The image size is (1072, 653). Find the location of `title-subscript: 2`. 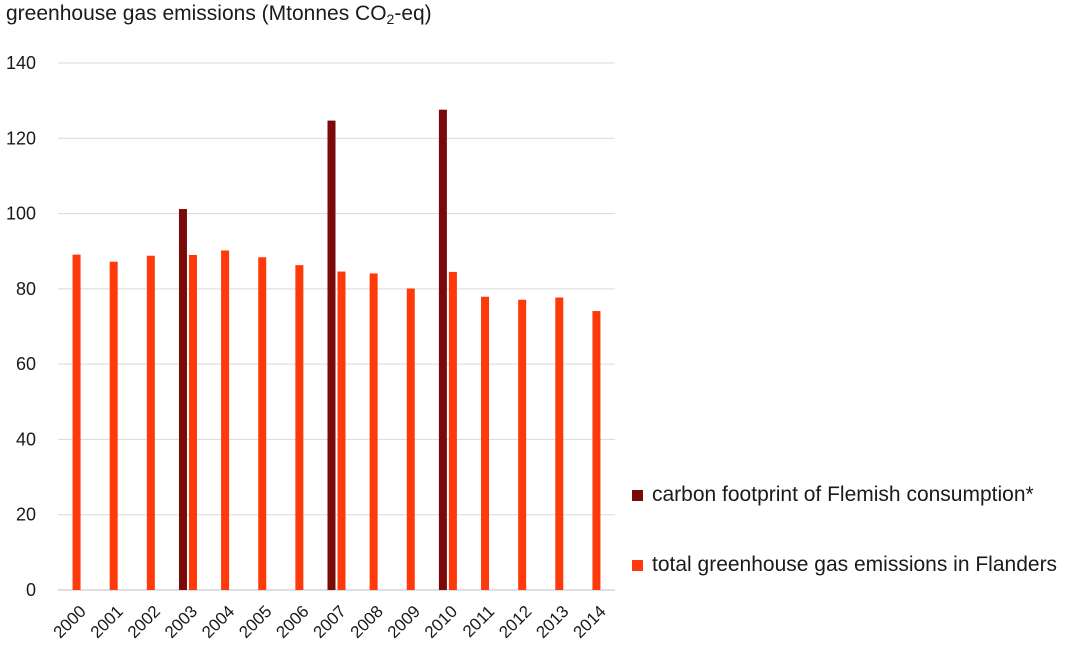

title-subscript: 2 is located at coordinates (390, 19).